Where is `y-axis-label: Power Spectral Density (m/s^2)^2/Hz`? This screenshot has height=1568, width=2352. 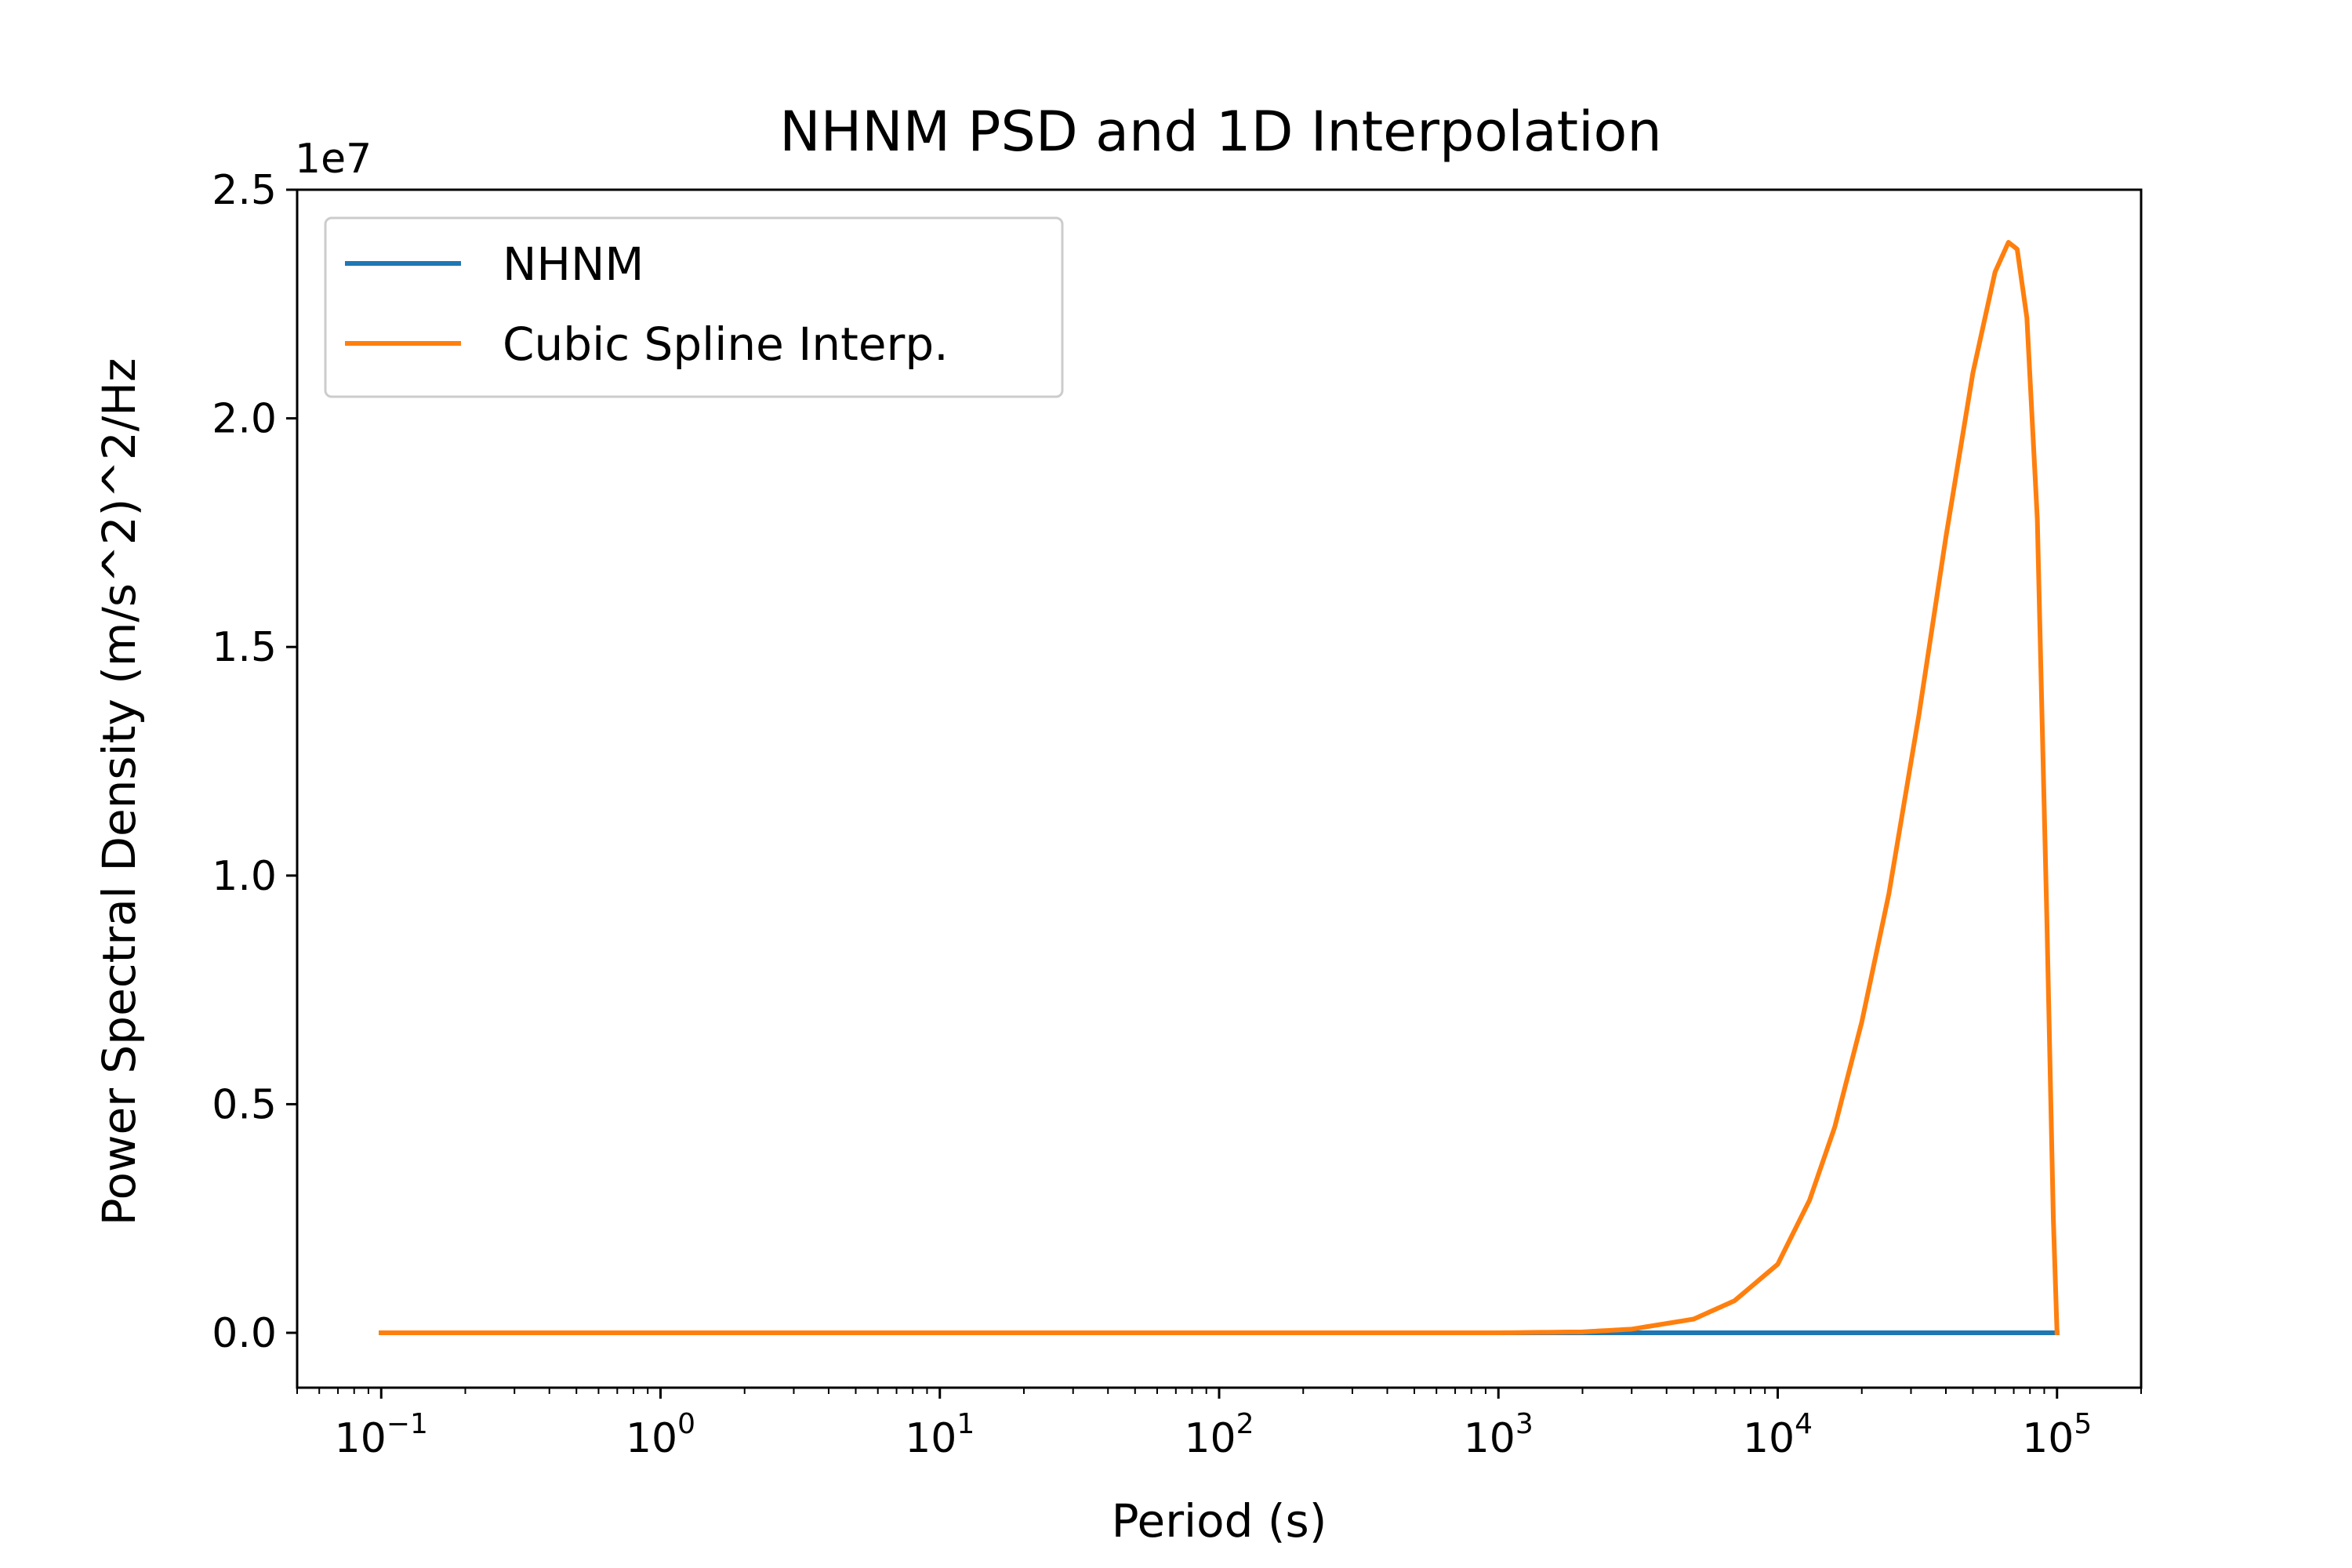 y-axis-label: Power Spectral Density (m/s^2)^2/Hz is located at coordinates (119, 792).